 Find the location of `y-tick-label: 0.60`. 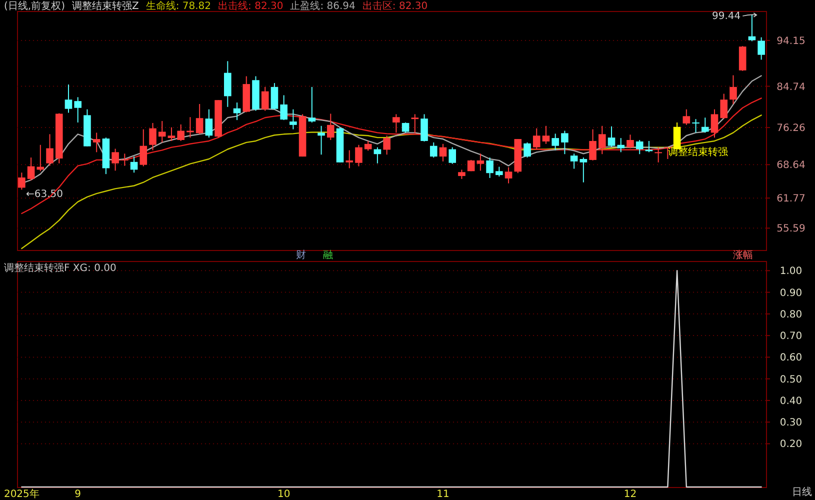

y-tick-label: 0.60 is located at coordinates (791, 358).